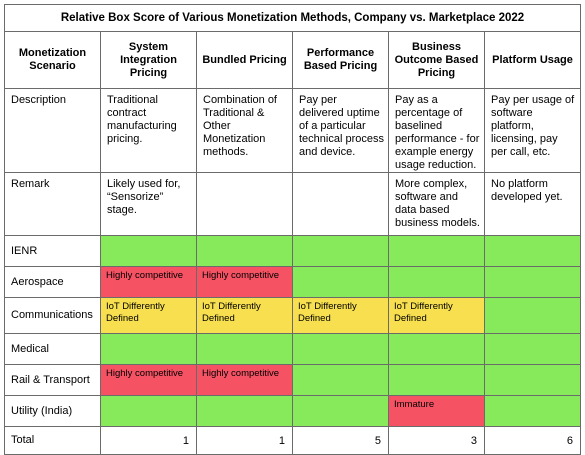 This screenshot has height=455, width=585. I want to click on header-system-integration-pricing: System Integration Pricing, so click(148, 60).